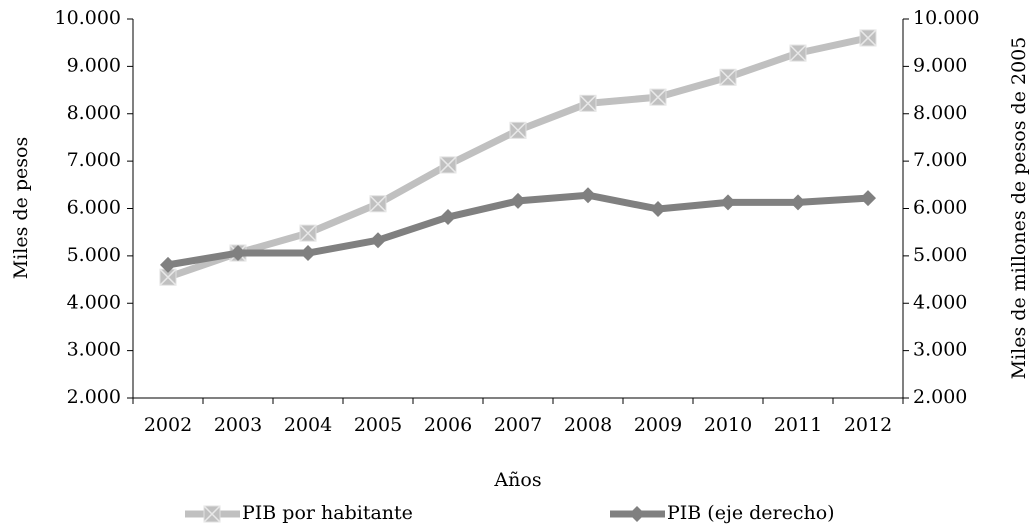  Describe the element at coordinates (946, 18) in the screenshot. I see `y2-tick-label: 10.000` at that location.